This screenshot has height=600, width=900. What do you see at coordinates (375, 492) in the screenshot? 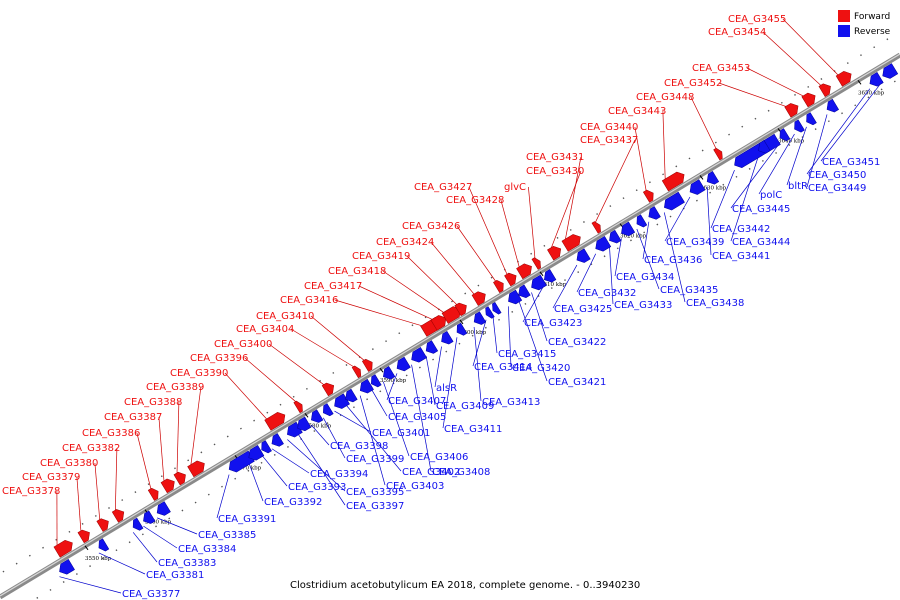
I see `gene-label-reverse: CEA_G3395` at bounding box center [375, 492].